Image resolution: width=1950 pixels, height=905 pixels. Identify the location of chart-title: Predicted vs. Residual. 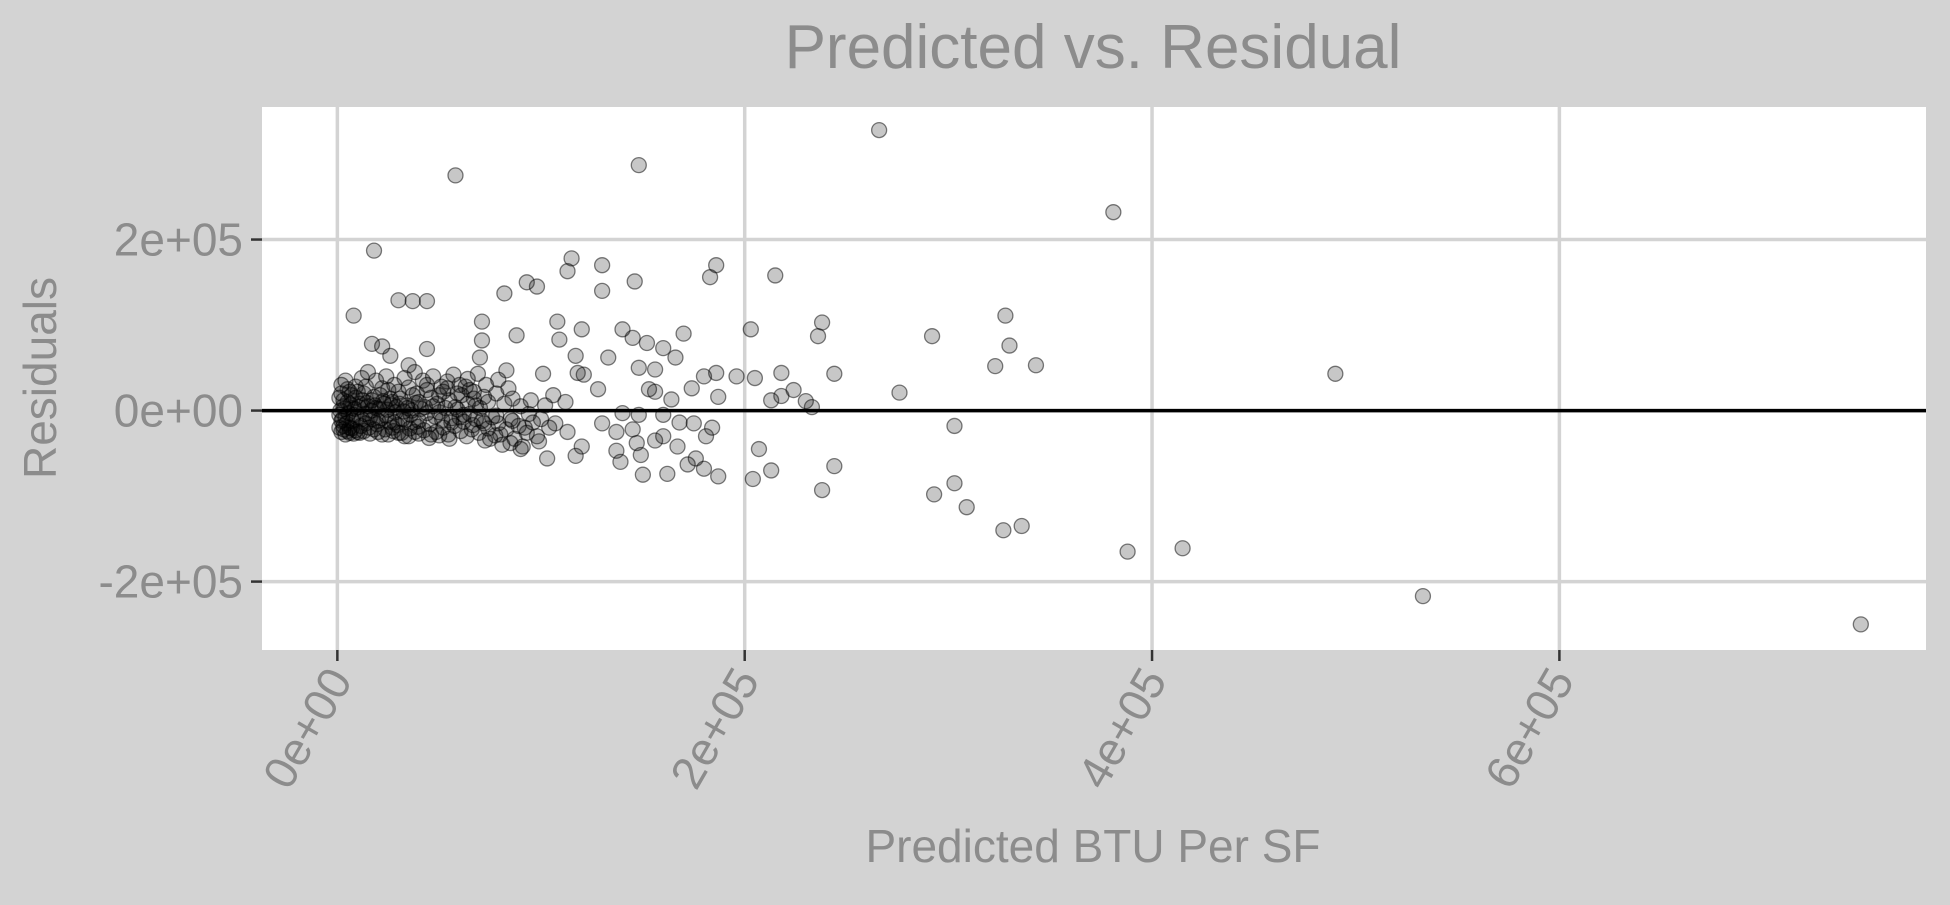
(1093, 47).